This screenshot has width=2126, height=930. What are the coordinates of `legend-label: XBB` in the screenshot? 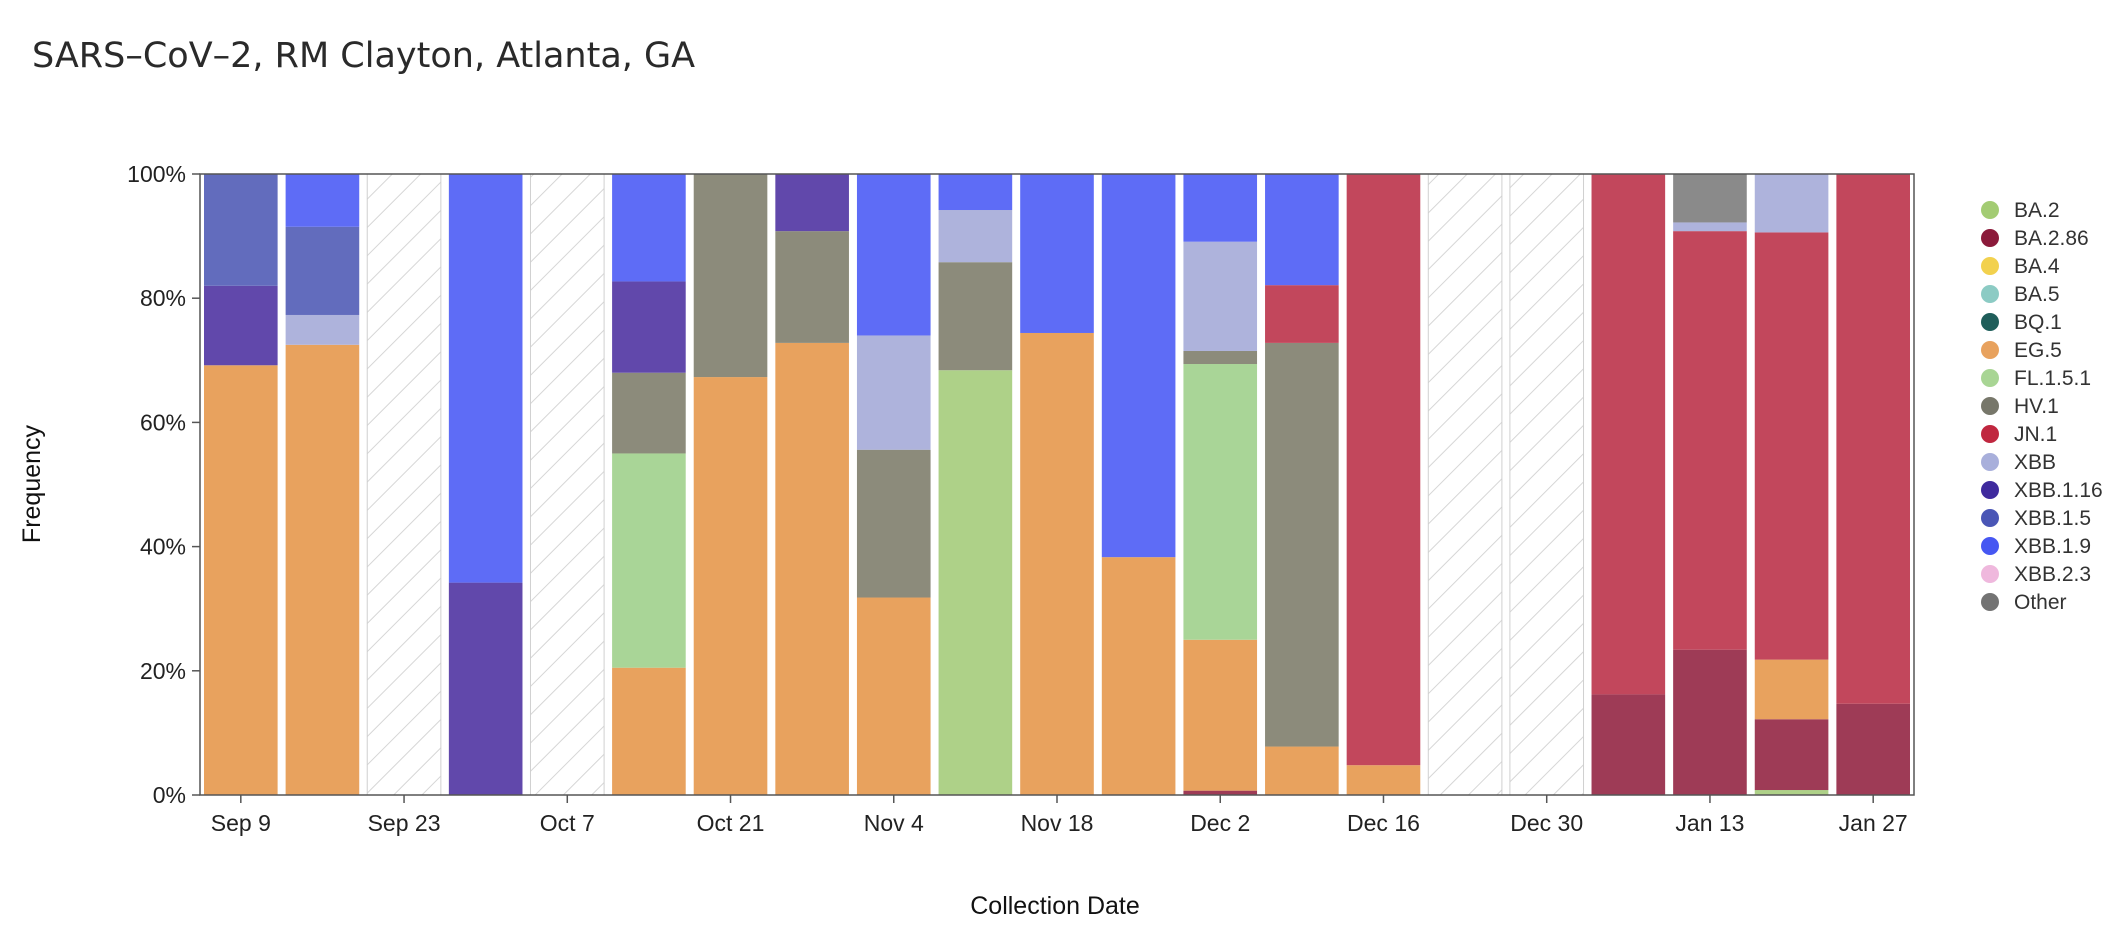 It's located at (2035, 462).